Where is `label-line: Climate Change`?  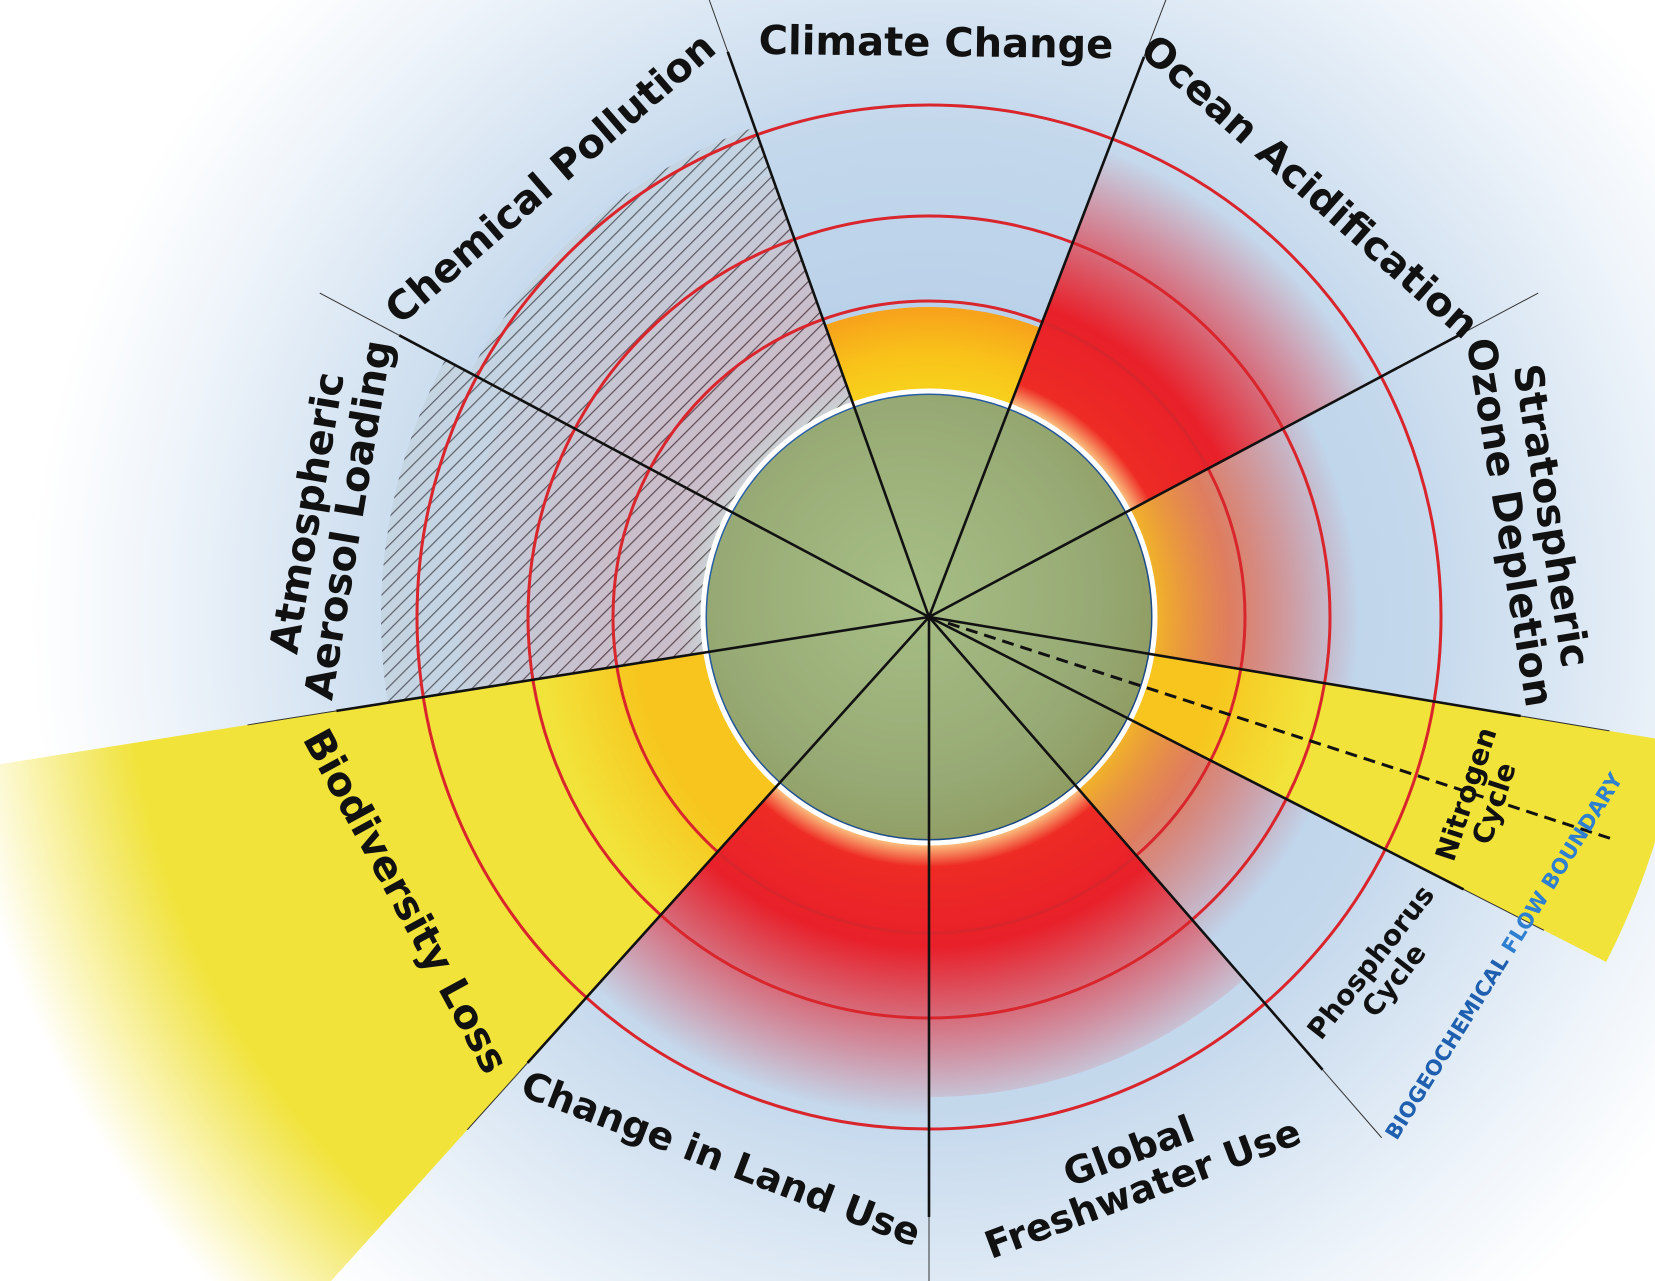
label-line: Climate Change is located at coordinates (935, 43).